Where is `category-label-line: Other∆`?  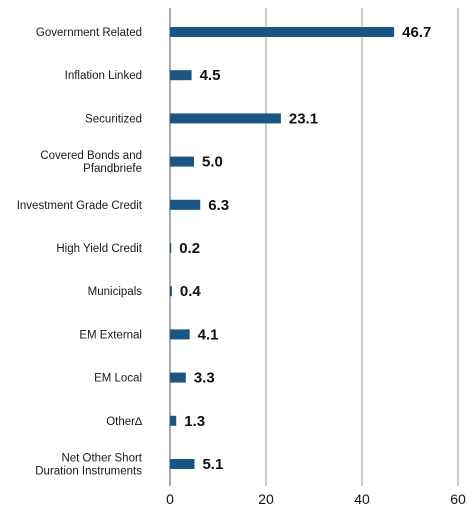
category-label-line: Other∆ is located at coordinates (124, 422).